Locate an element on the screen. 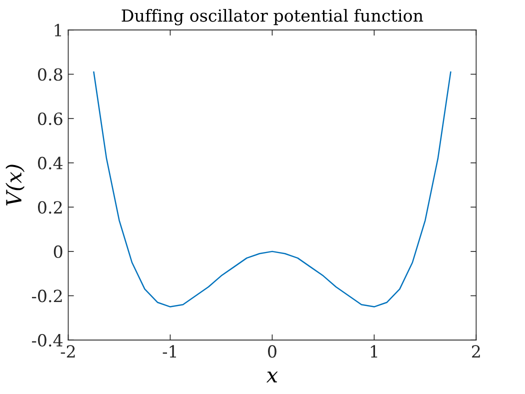 This screenshot has width=525, height=394. chart-title: Duffing oscillator potential function is located at coordinates (273, 17).